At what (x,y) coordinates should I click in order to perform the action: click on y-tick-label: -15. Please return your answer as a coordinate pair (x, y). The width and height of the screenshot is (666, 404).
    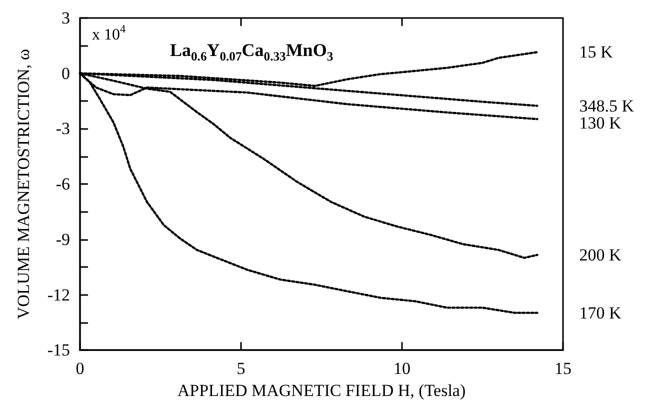
    Looking at the image, I should click on (58, 350).